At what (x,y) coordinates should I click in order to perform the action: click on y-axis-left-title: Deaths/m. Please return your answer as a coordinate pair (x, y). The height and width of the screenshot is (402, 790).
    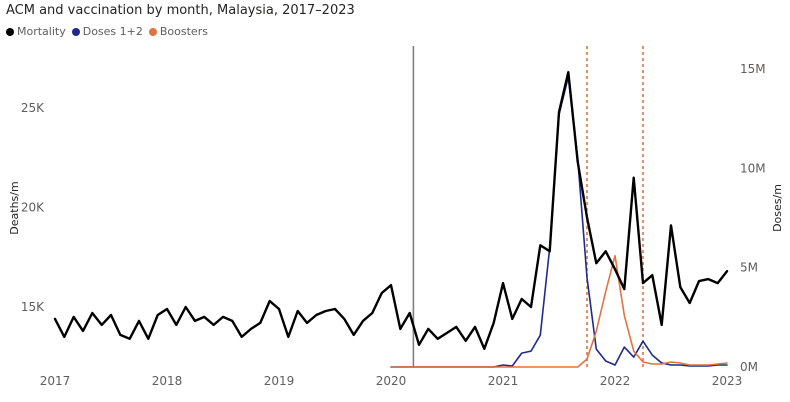
    Looking at the image, I should click on (14, 207).